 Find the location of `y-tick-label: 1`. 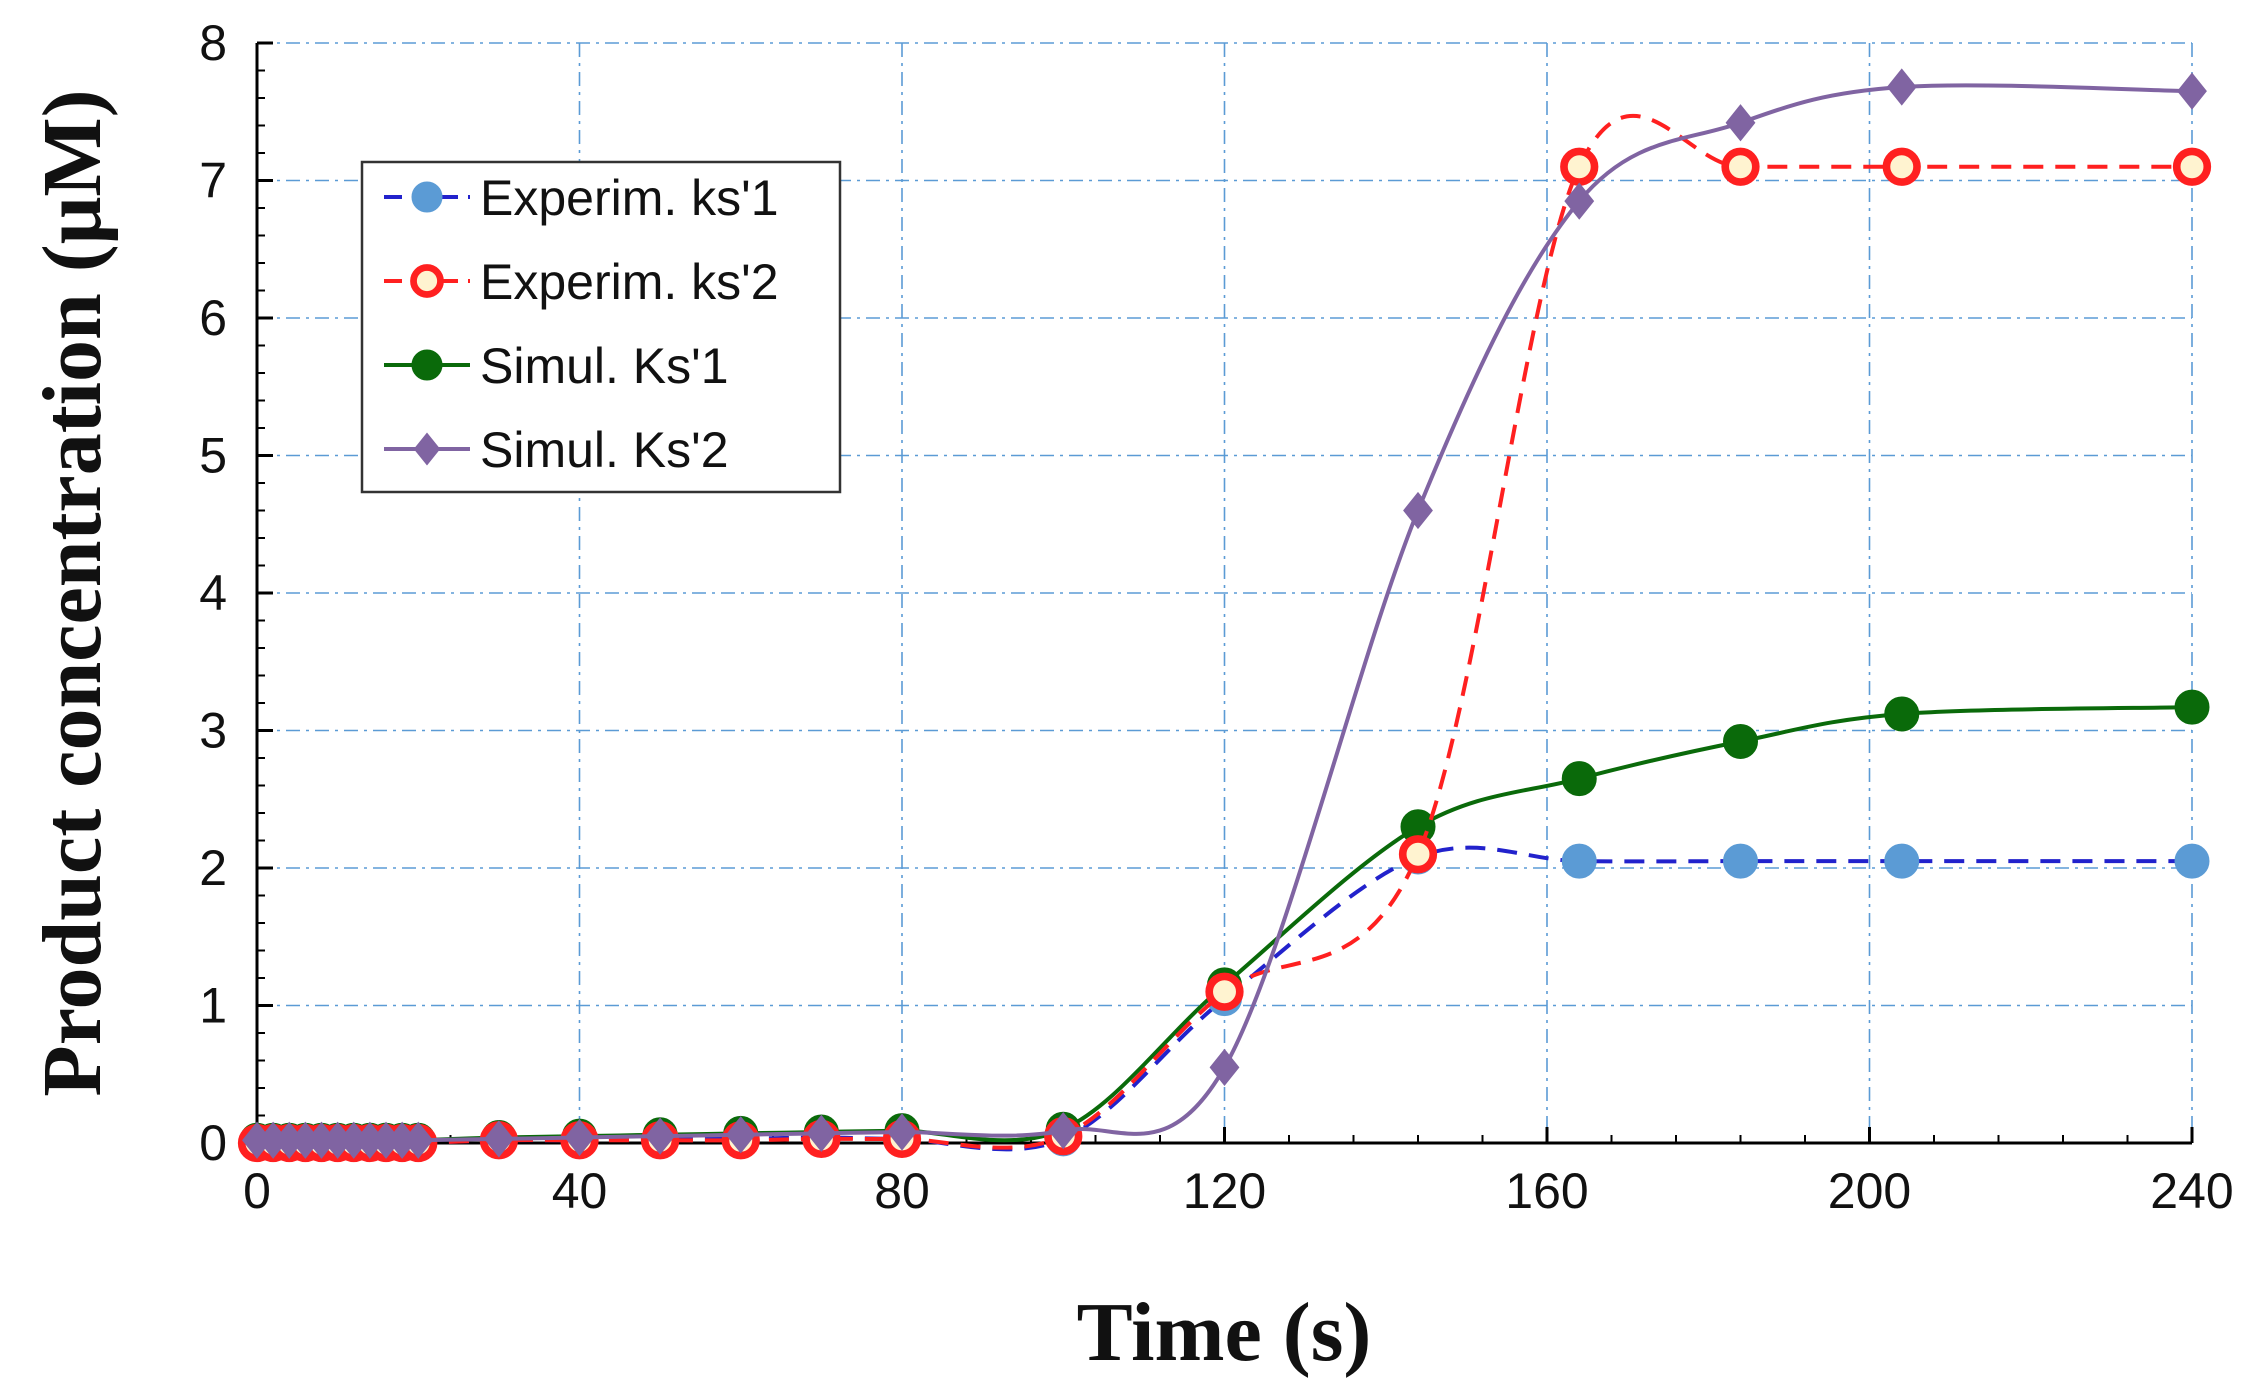

y-tick-label: 1 is located at coordinates (213, 1006).